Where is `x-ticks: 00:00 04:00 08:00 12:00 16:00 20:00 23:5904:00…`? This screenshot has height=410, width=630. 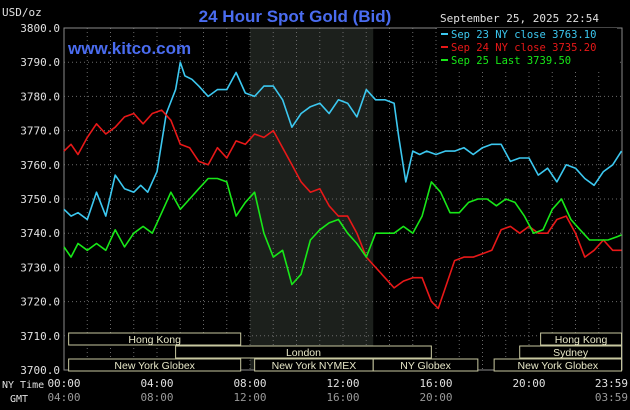
x-ticks: 00:00 04:00 08:00 12:00 16:00 20:00 23:5904:00… is located at coordinates (337, 390).